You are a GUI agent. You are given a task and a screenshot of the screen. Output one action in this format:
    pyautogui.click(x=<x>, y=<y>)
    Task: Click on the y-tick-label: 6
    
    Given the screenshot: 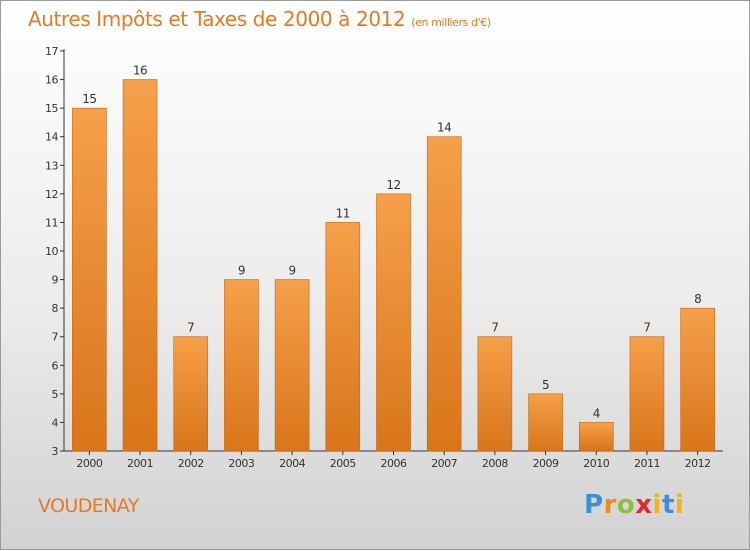 What is the action you would take?
    pyautogui.click(x=55, y=365)
    